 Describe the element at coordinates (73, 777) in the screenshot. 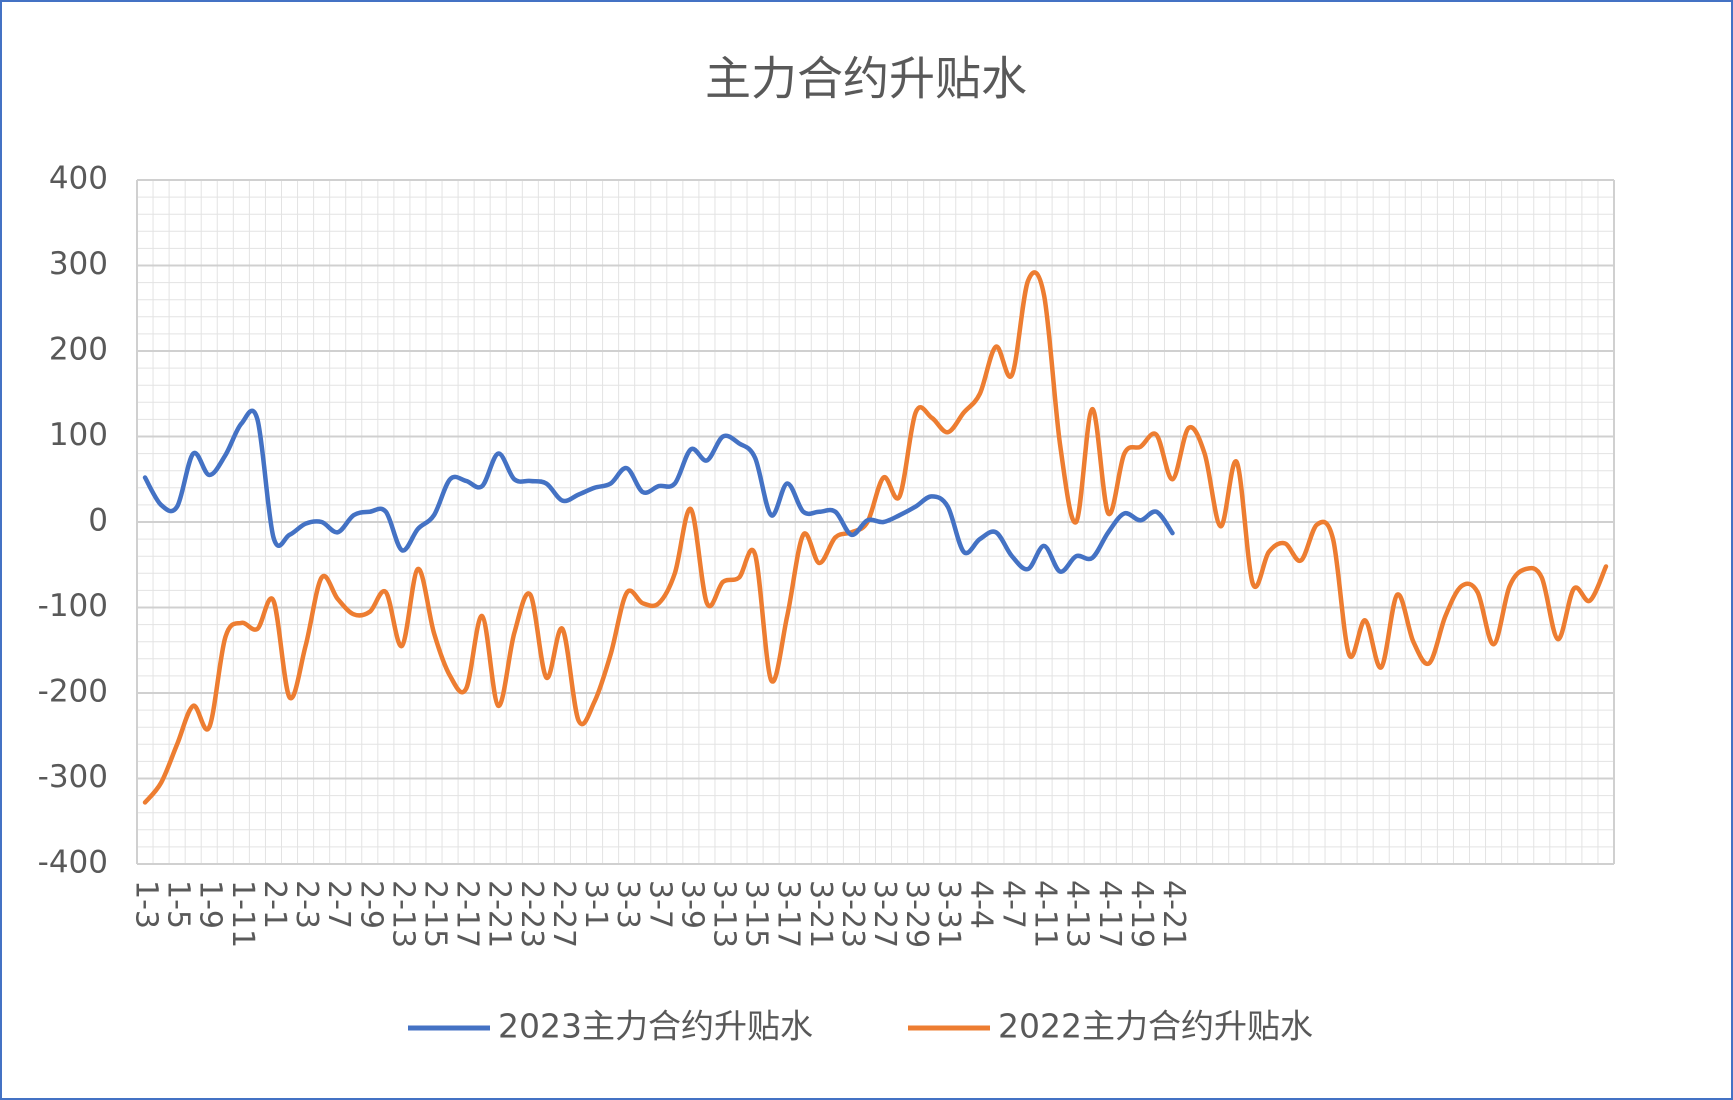

I see `y-tick-label: -300` at that location.